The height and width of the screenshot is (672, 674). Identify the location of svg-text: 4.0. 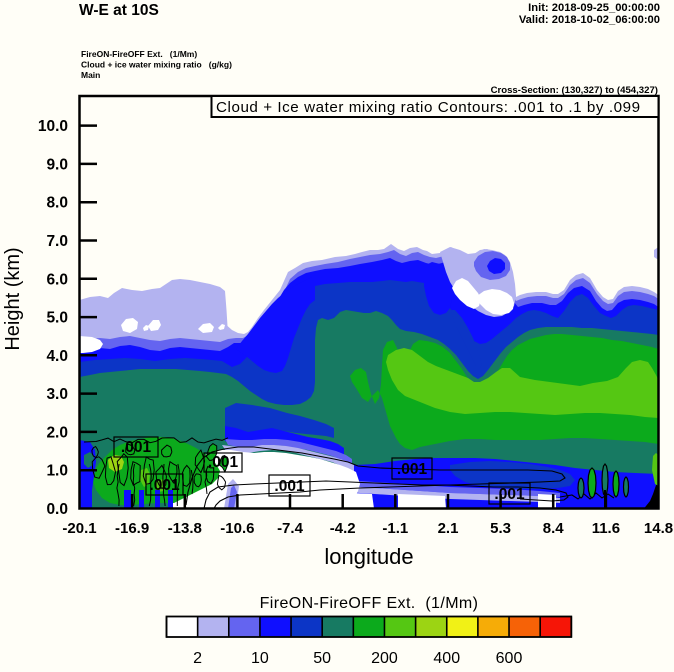
(57, 356).